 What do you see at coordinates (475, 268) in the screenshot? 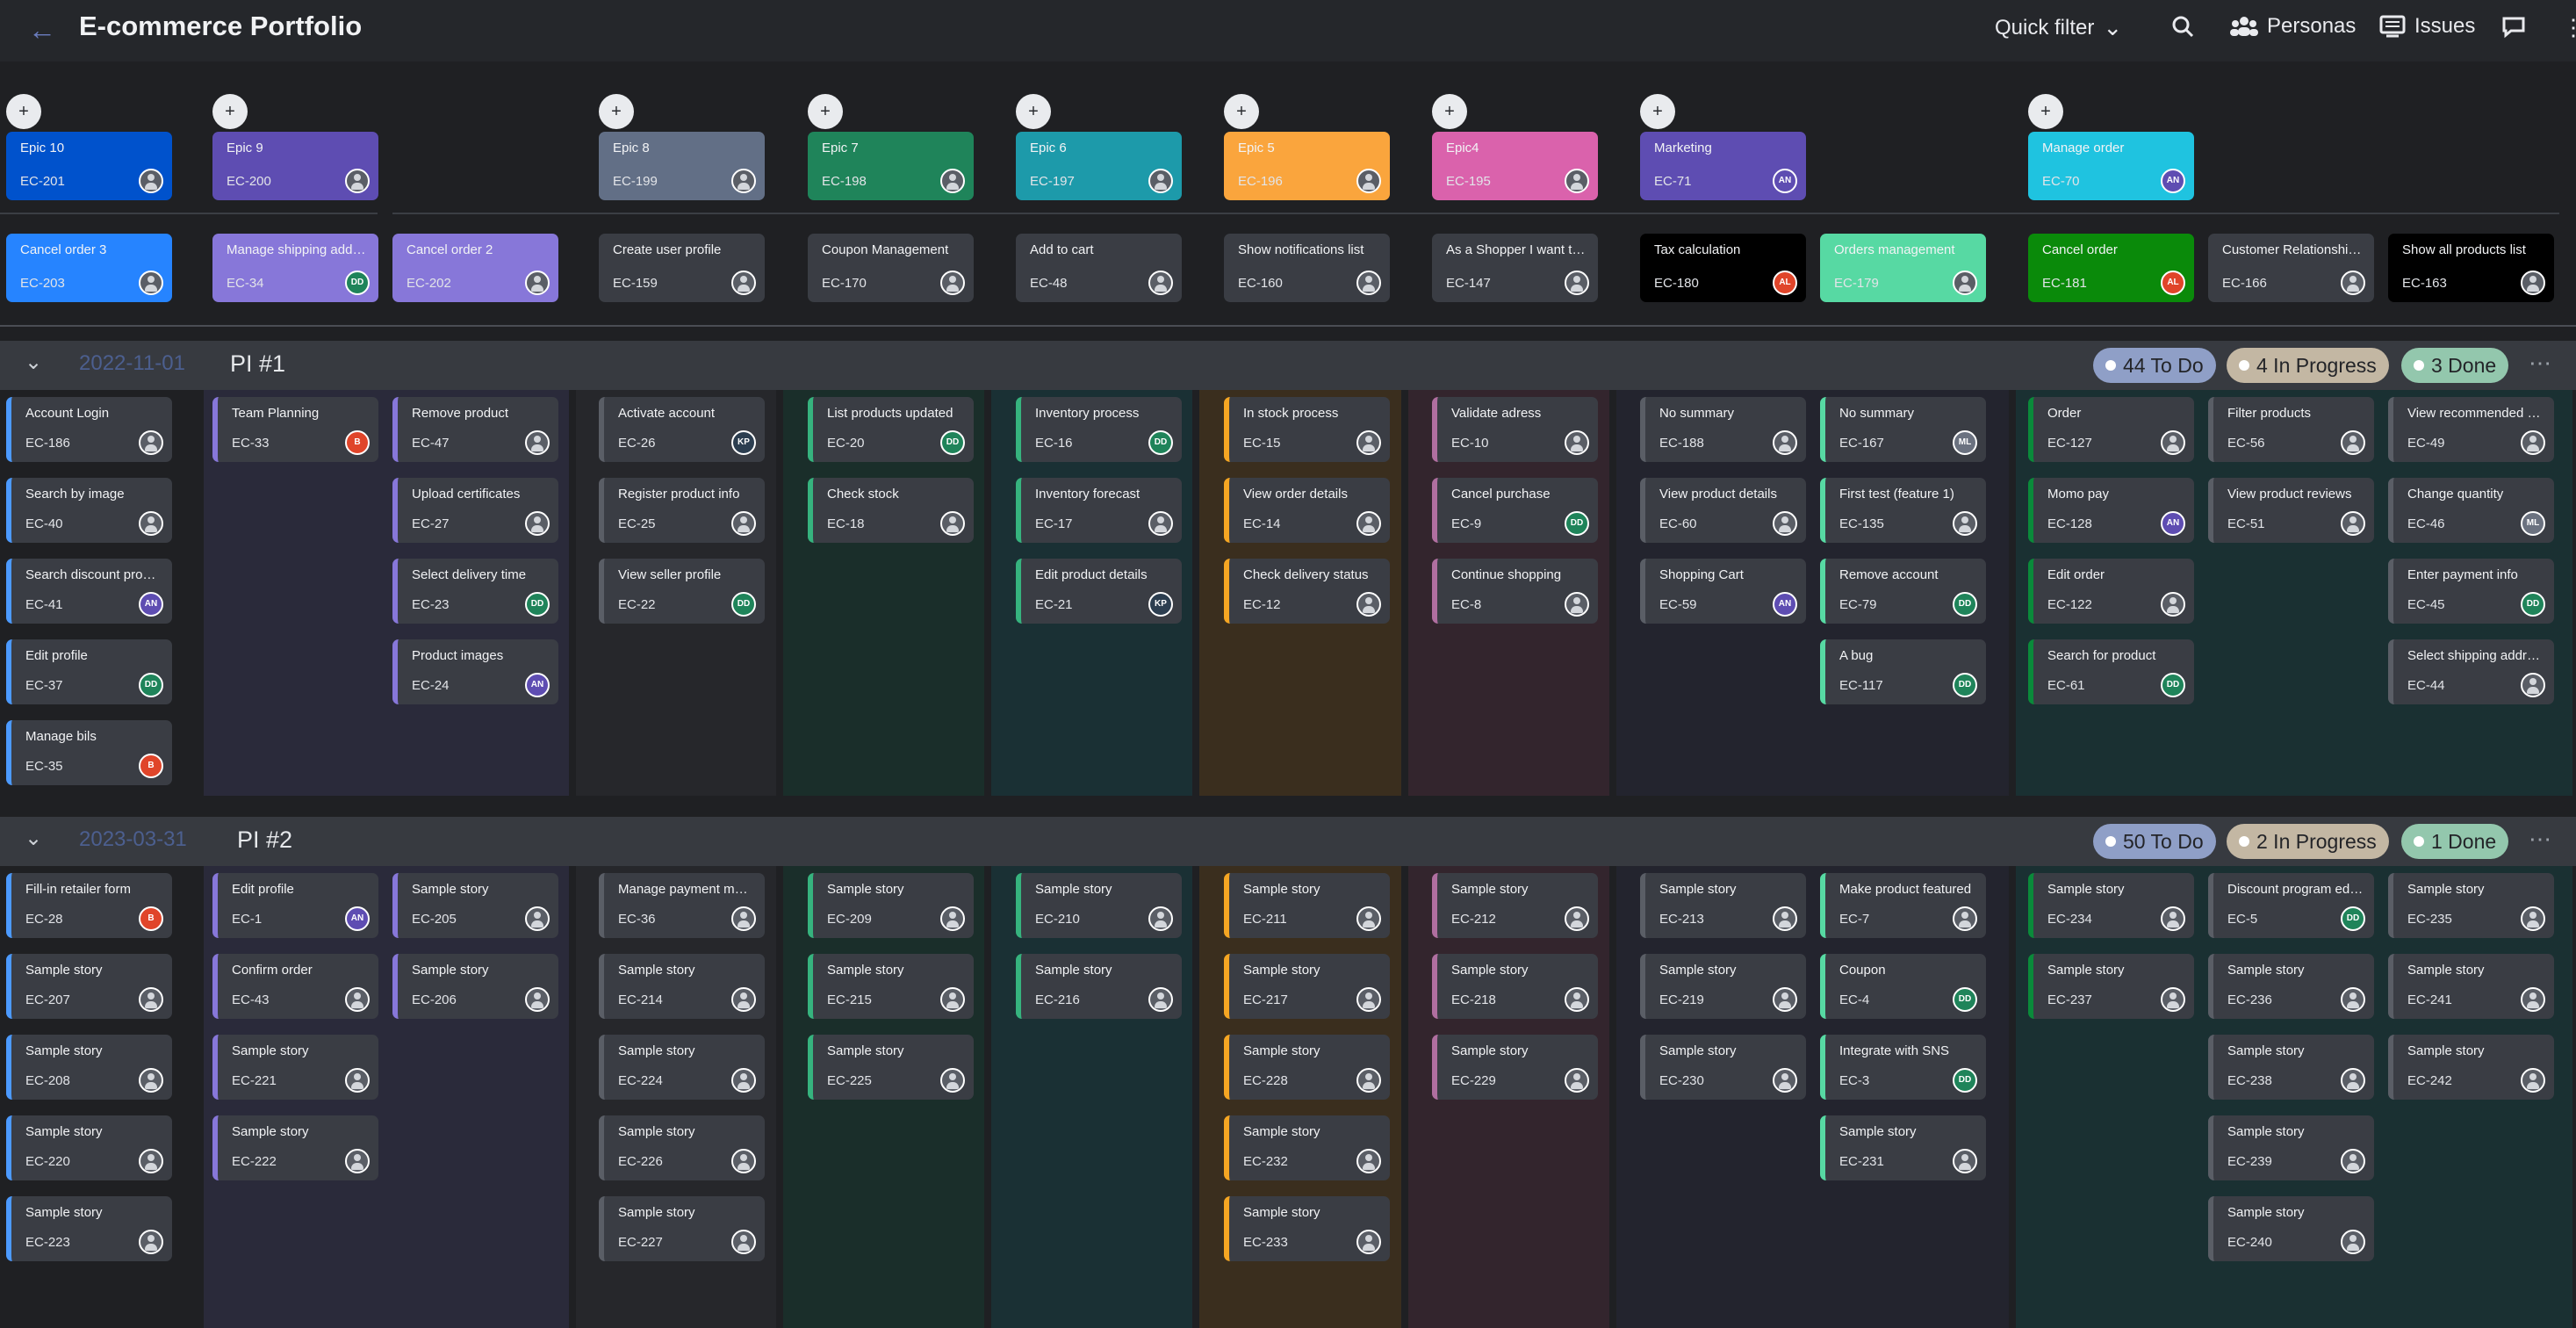
I see `feature-card: Cancel order 2 EC-202` at bounding box center [475, 268].